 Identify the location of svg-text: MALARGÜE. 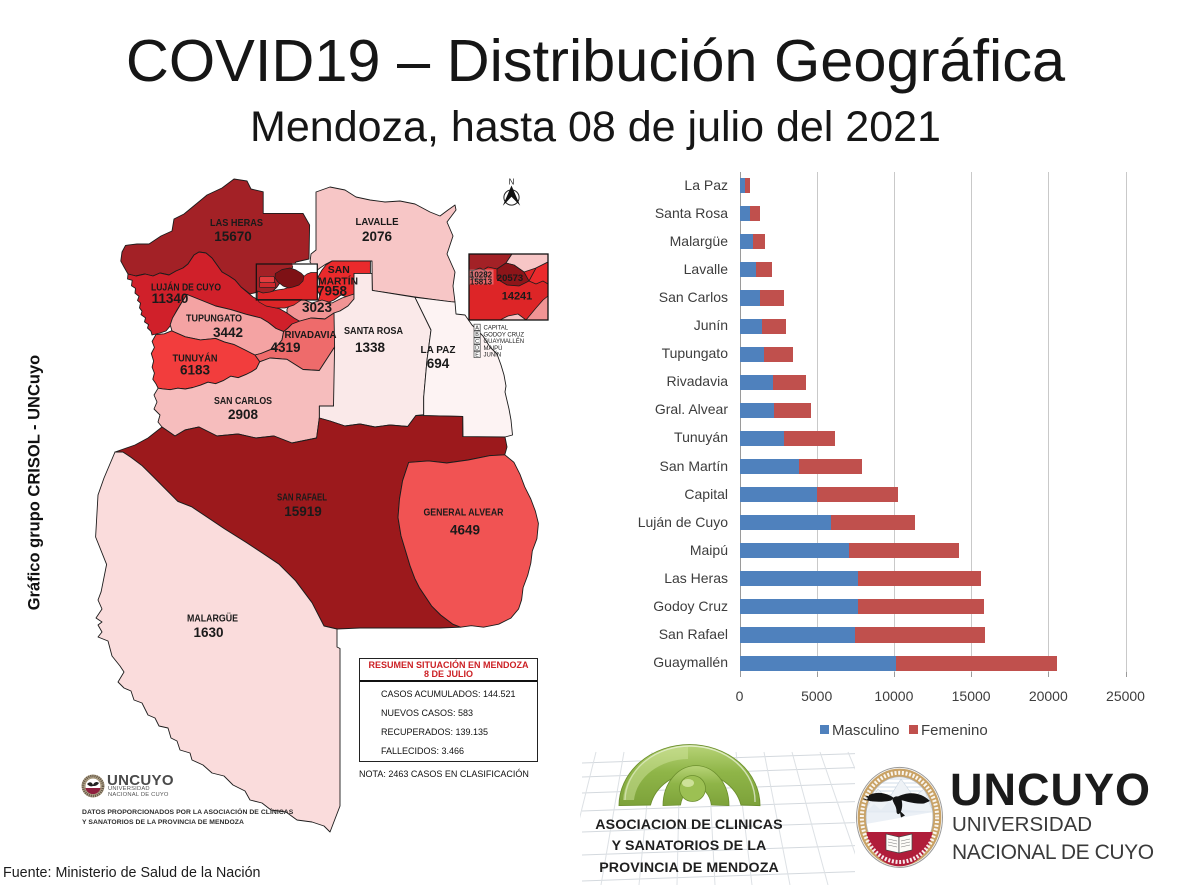
(212, 618).